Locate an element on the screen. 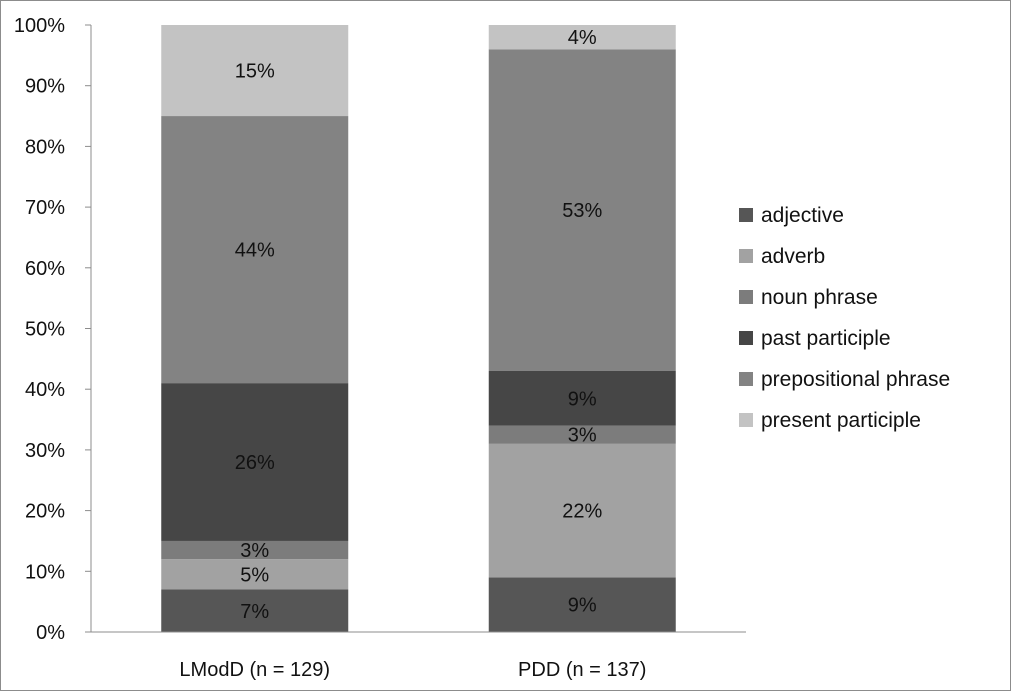 The height and width of the screenshot is (692, 1011). y-tick-label: 50% is located at coordinates (45, 330).